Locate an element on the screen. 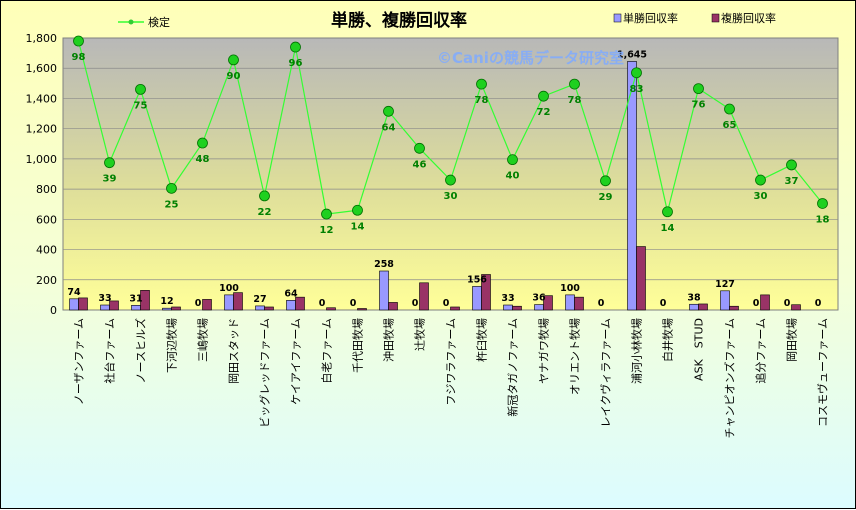  kentei-label: 40 is located at coordinates (513, 176).